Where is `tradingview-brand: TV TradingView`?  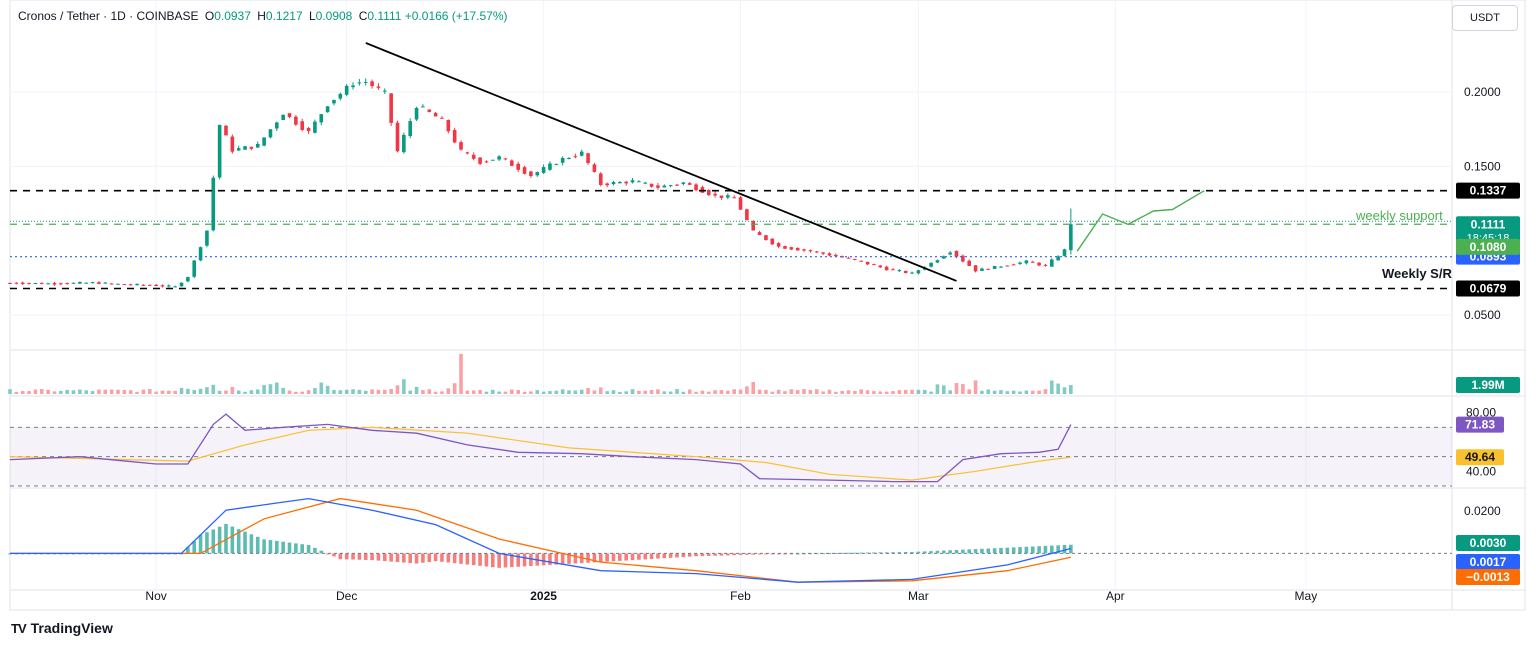 tradingview-brand: TV TradingView is located at coordinates (62, 628).